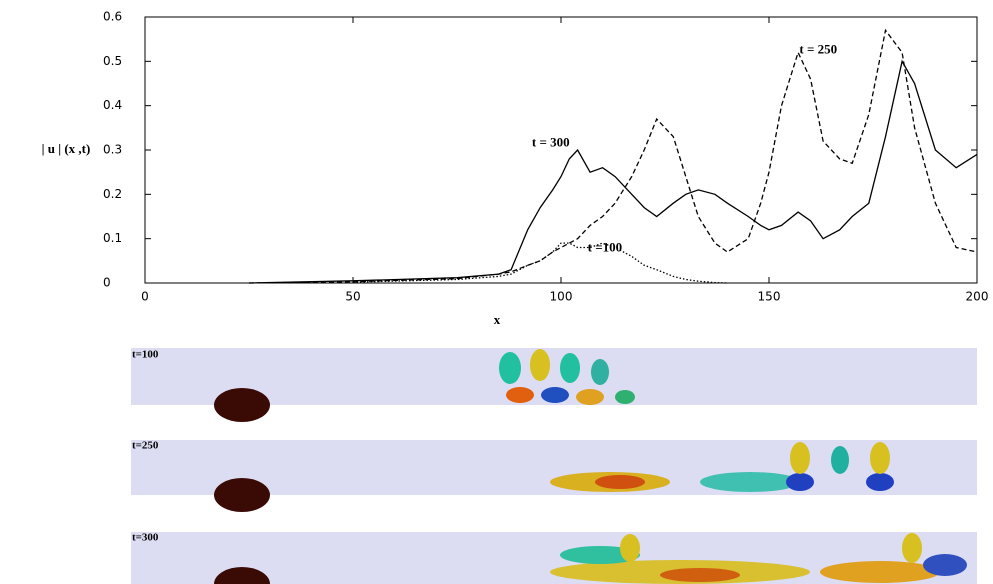 The height and width of the screenshot is (584, 993). Describe the element at coordinates (554, 385) in the screenshot. I see `panel-1: t=100` at that location.